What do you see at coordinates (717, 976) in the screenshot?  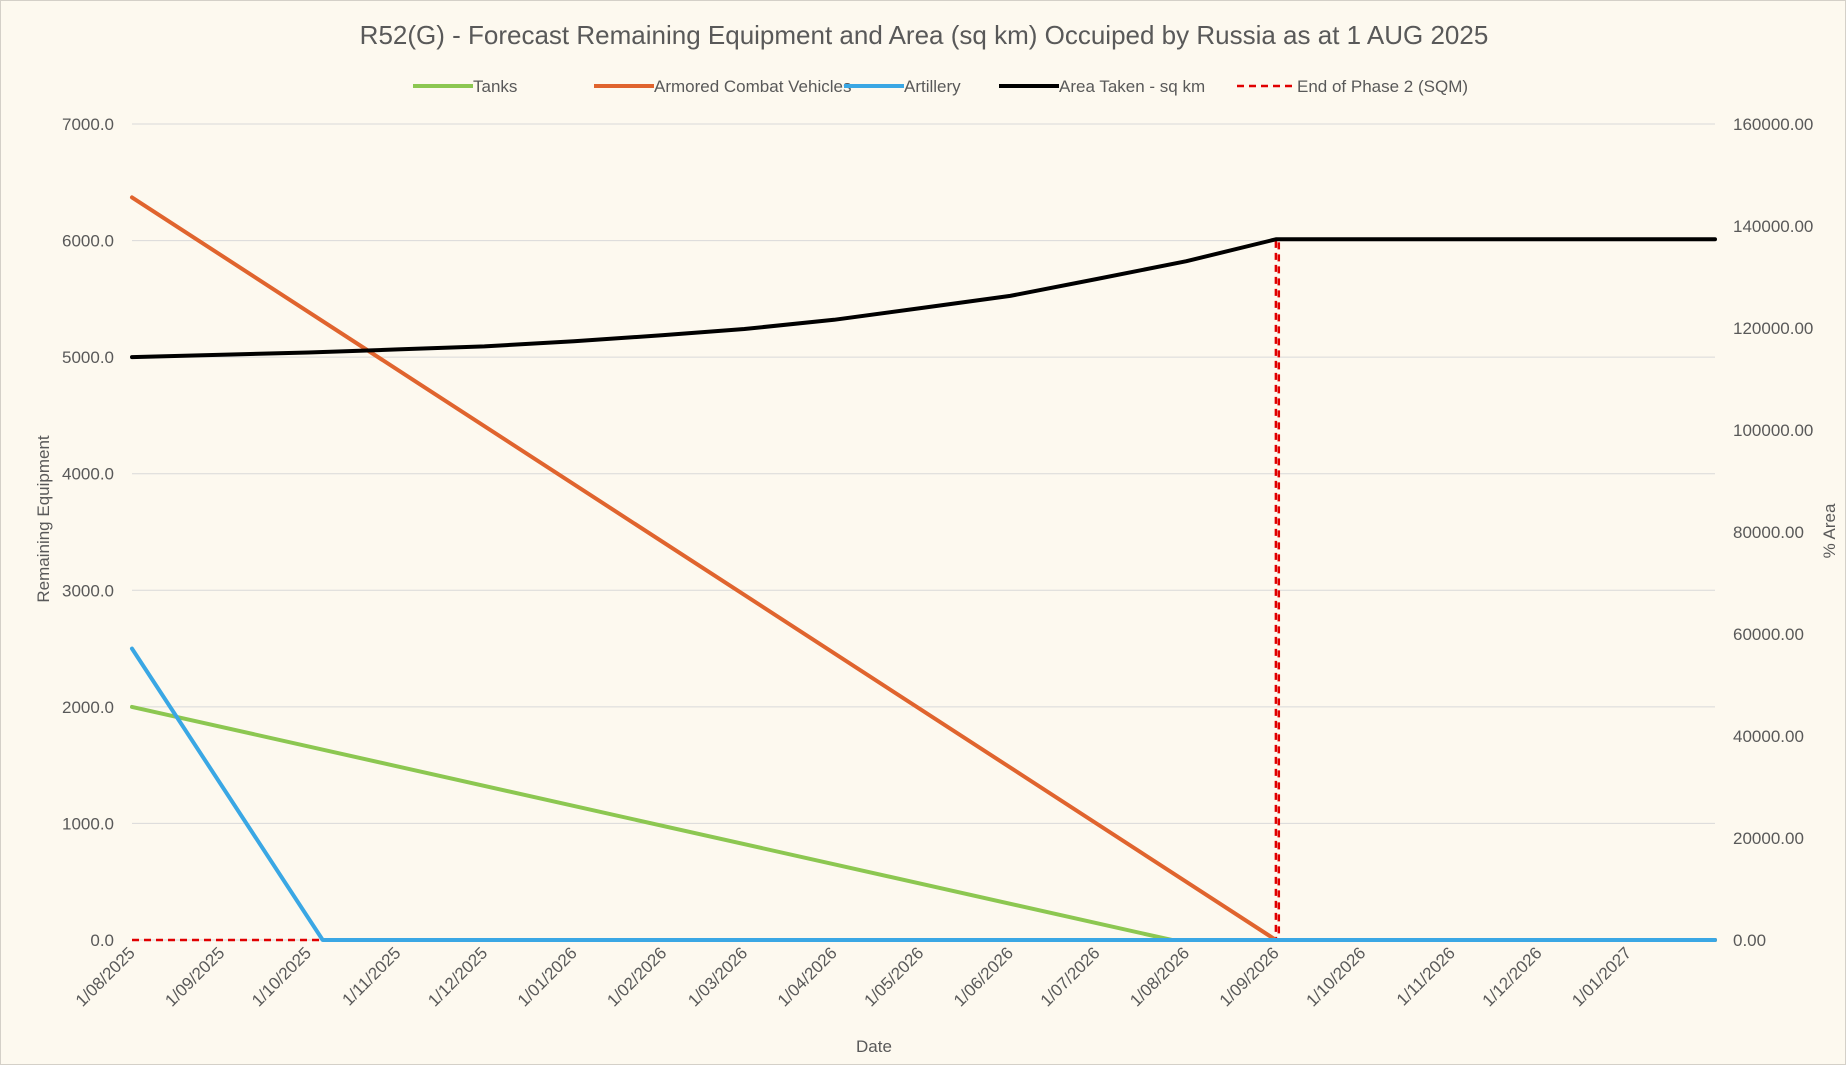 I see `x-tick-label: 1/03/2026` at bounding box center [717, 976].